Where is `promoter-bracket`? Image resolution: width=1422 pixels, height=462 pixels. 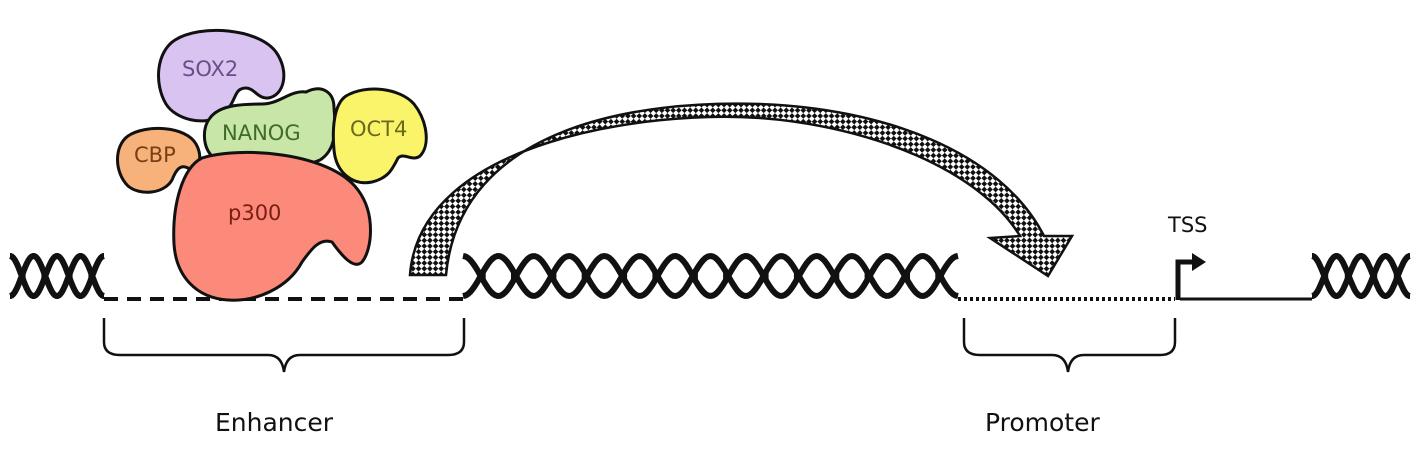
promoter-bracket is located at coordinates (1069, 345).